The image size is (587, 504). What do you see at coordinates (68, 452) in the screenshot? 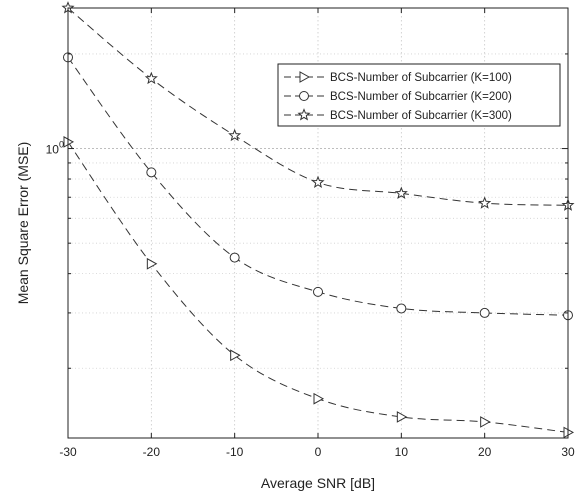
I see `x-tick-label: -30` at bounding box center [68, 452].